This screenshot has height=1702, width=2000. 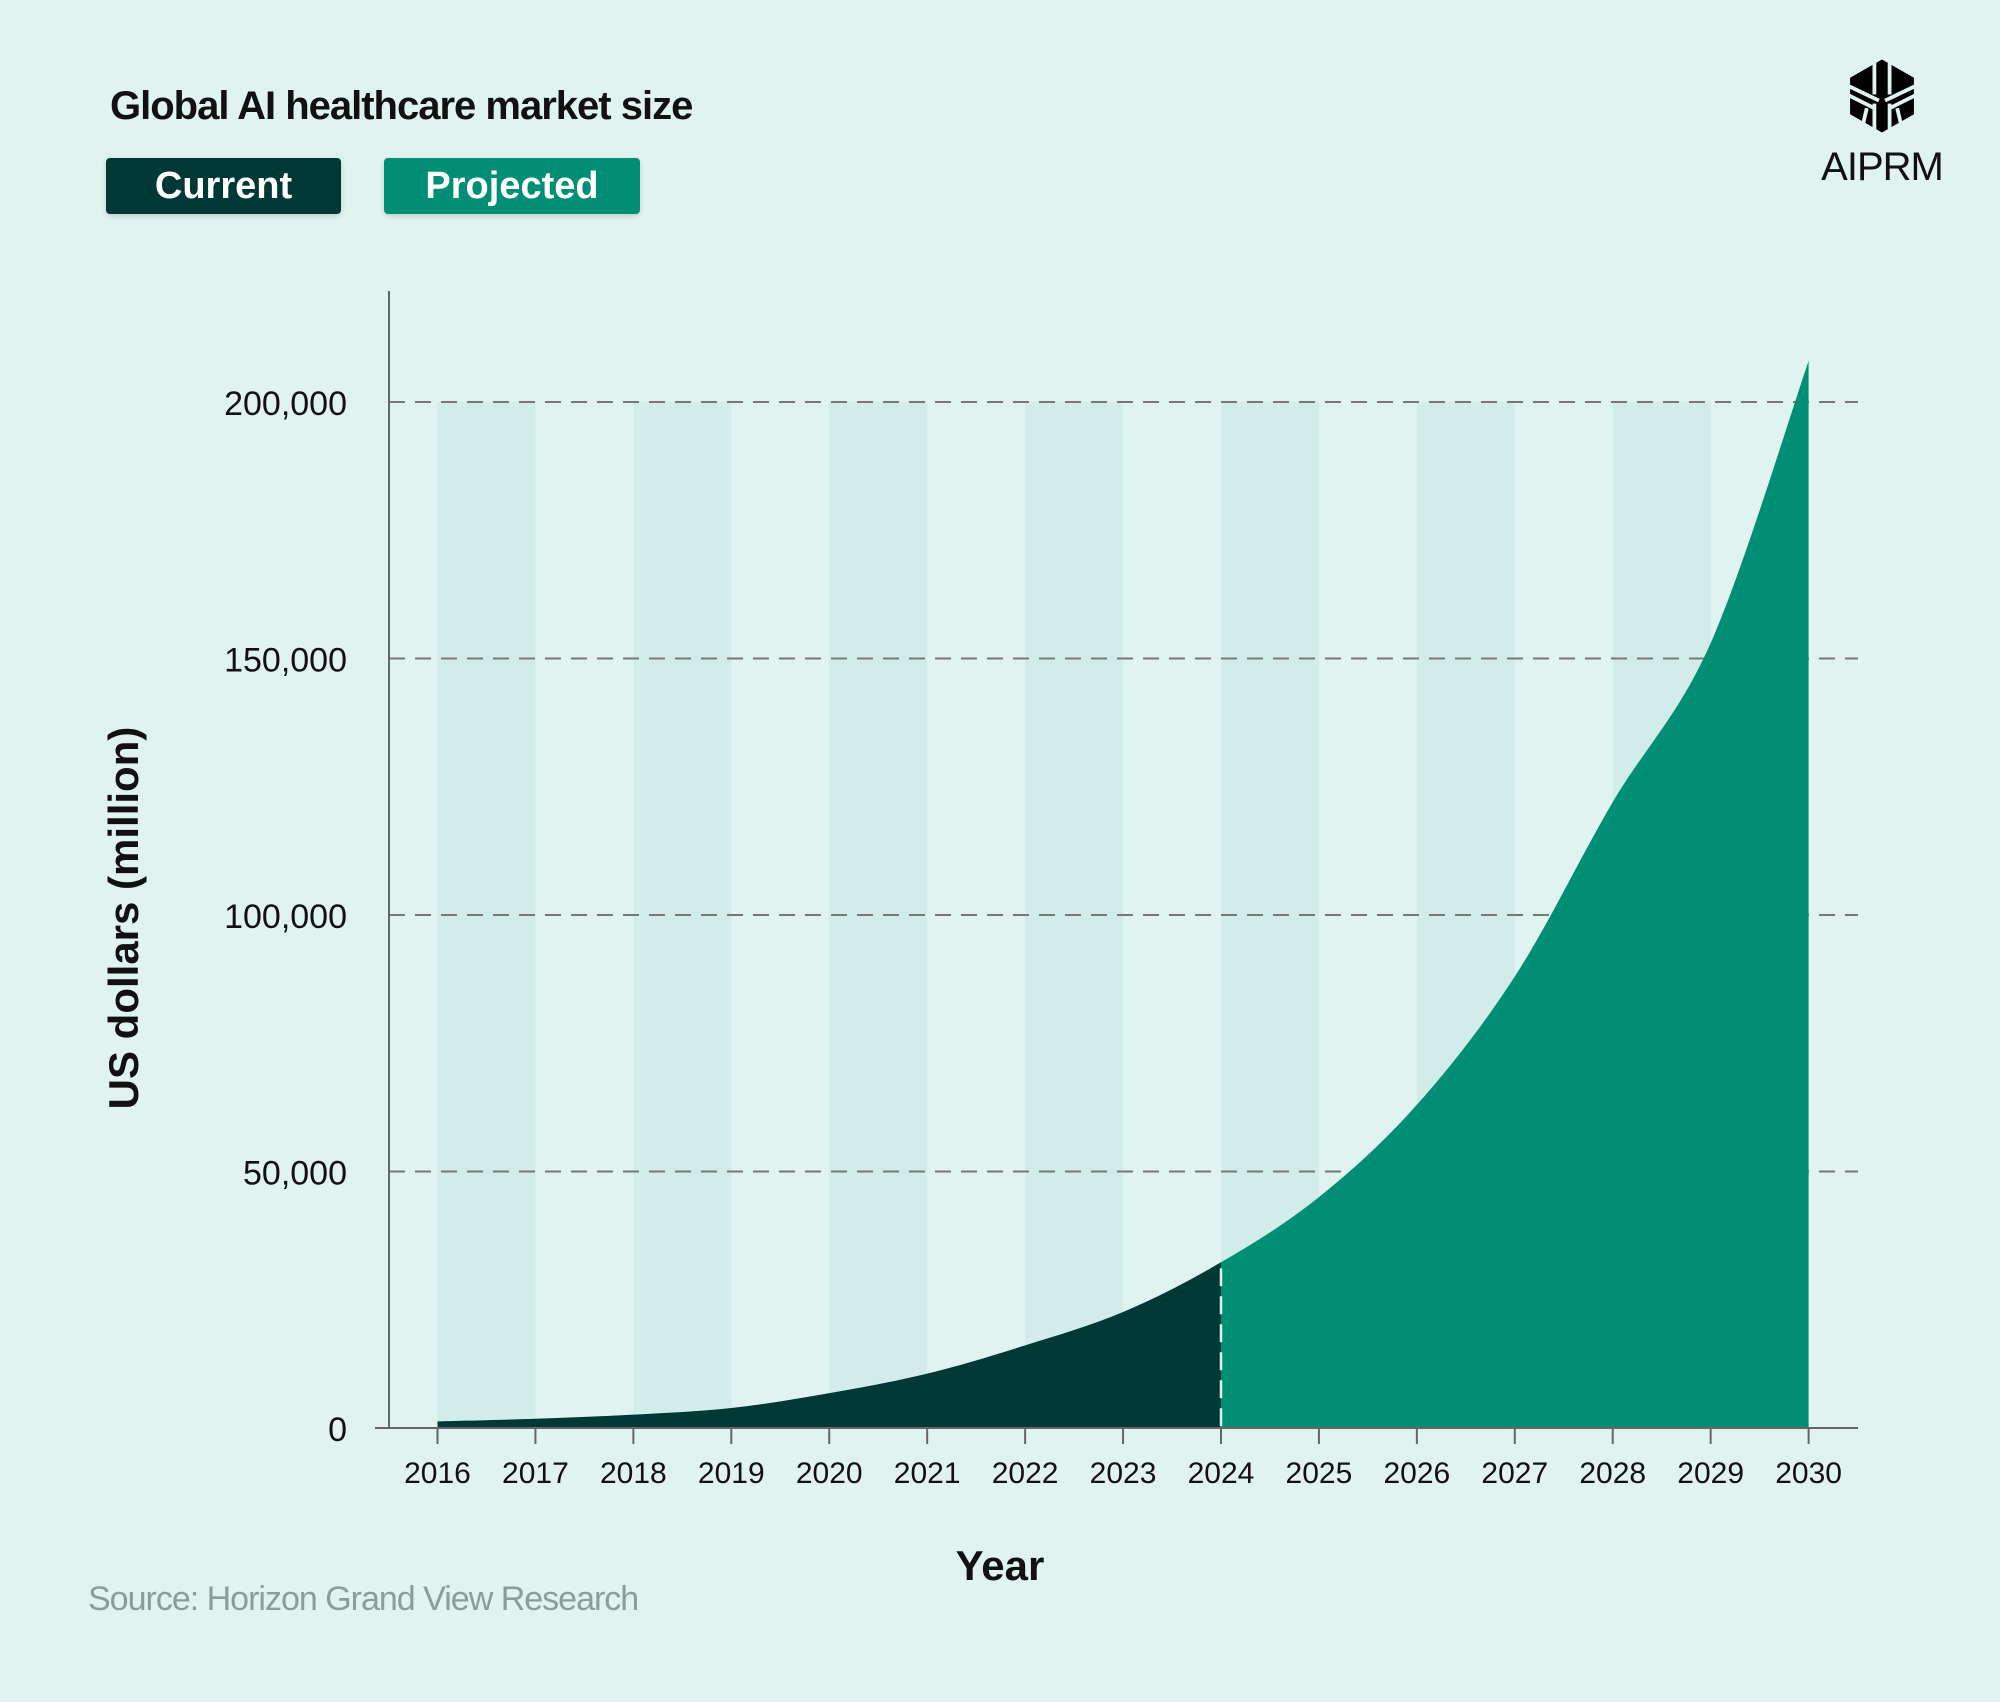 What do you see at coordinates (1025, 1473) in the screenshot?
I see `x-tick-label: 2022` at bounding box center [1025, 1473].